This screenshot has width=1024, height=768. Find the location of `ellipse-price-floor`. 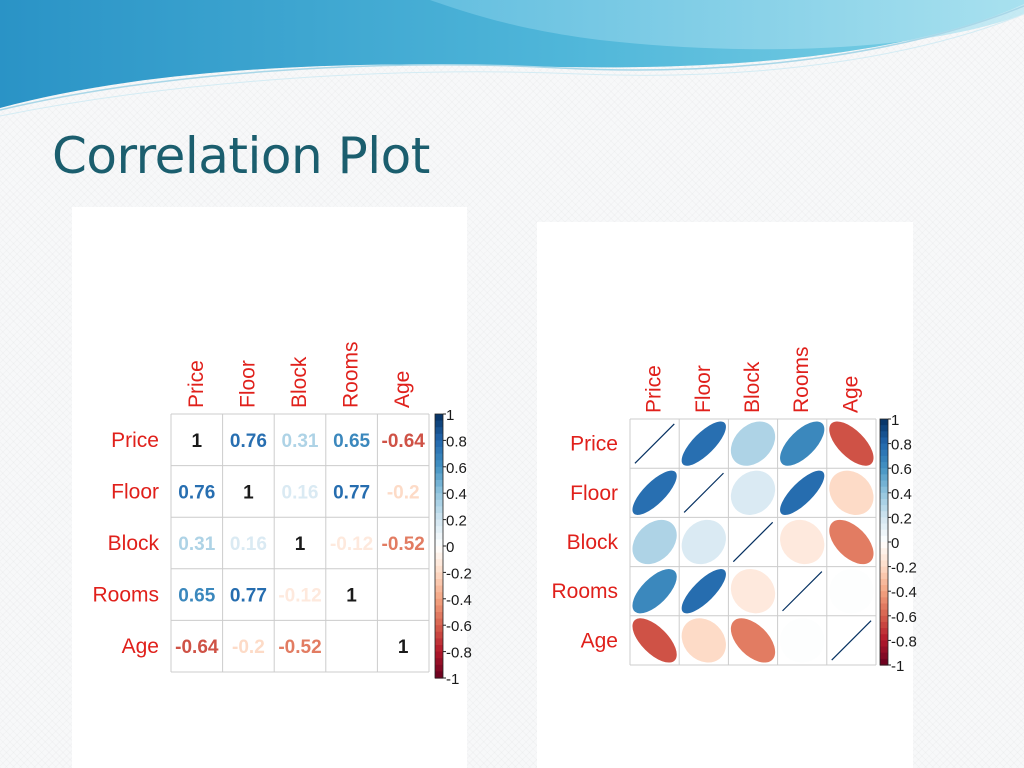

ellipse-price-floor is located at coordinates (703, 443).